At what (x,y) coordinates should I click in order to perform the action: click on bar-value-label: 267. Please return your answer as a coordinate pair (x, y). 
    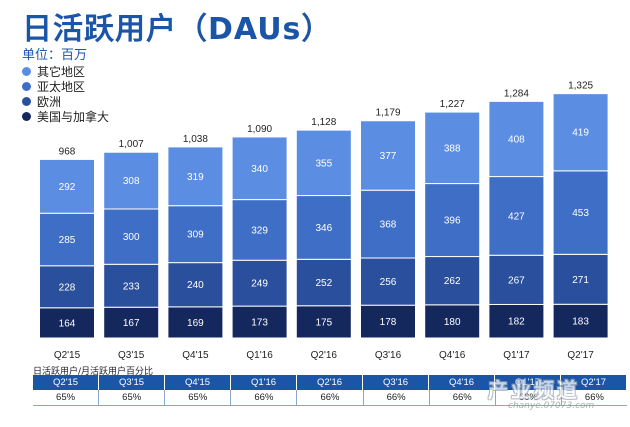
    Looking at the image, I should click on (516, 280).